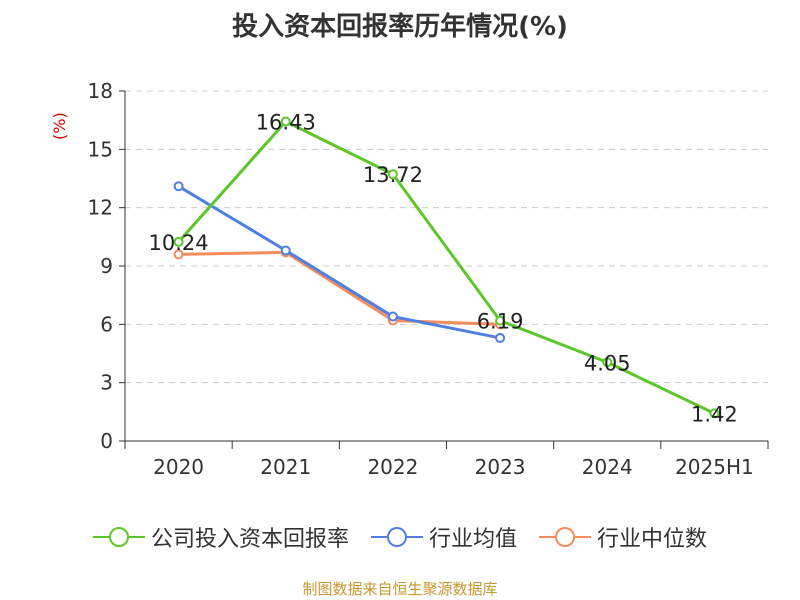 The height and width of the screenshot is (600, 800). I want to click on legend-symbol-company, so click(118, 537).